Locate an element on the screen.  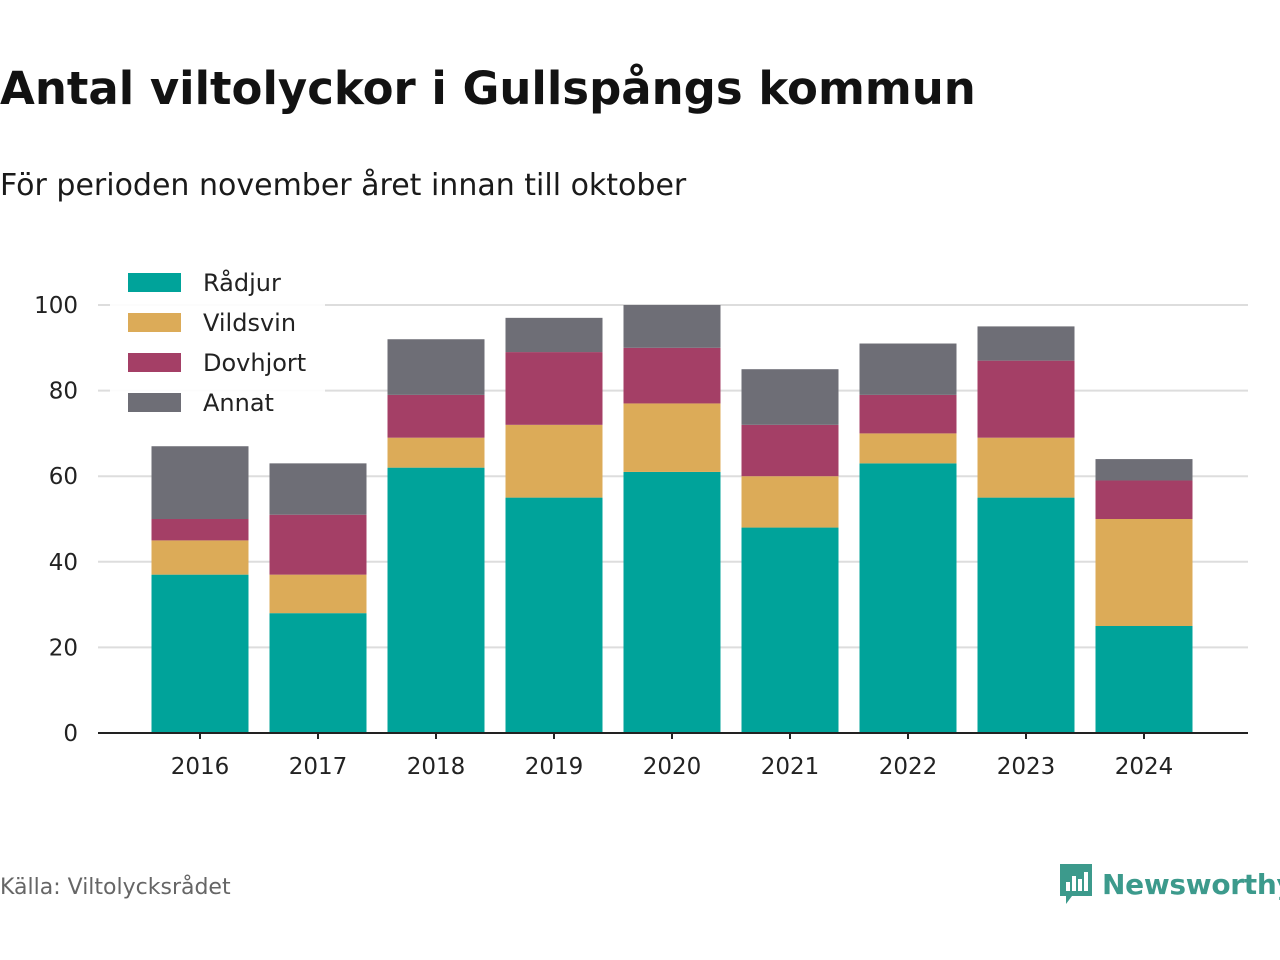
y-tick-label: 20 is located at coordinates (63, 648).